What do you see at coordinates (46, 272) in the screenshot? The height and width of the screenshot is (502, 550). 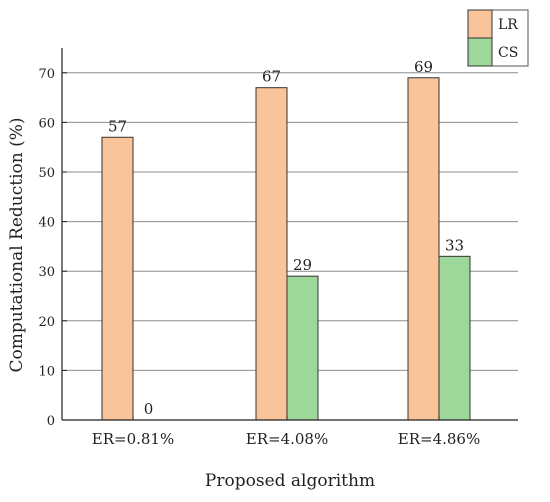 I see `y-tick-label: 30` at bounding box center [46, 272].